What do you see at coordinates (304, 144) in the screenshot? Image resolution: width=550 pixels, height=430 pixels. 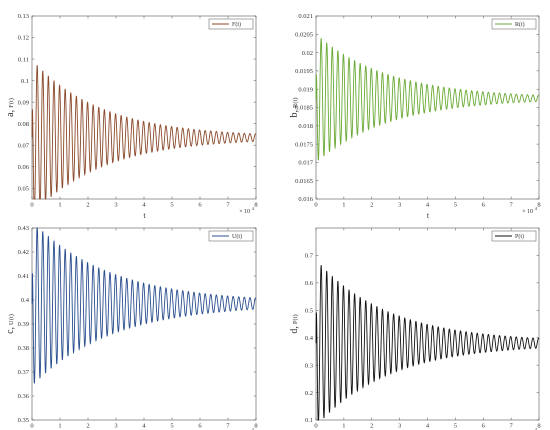 I see `y-tick-label: 0.0175` at bounding box center [304, 144].